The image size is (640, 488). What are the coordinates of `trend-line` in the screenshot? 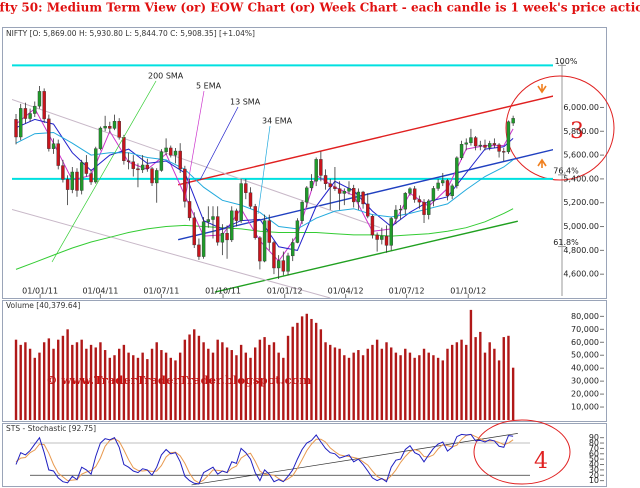 It's located at (354, 459).